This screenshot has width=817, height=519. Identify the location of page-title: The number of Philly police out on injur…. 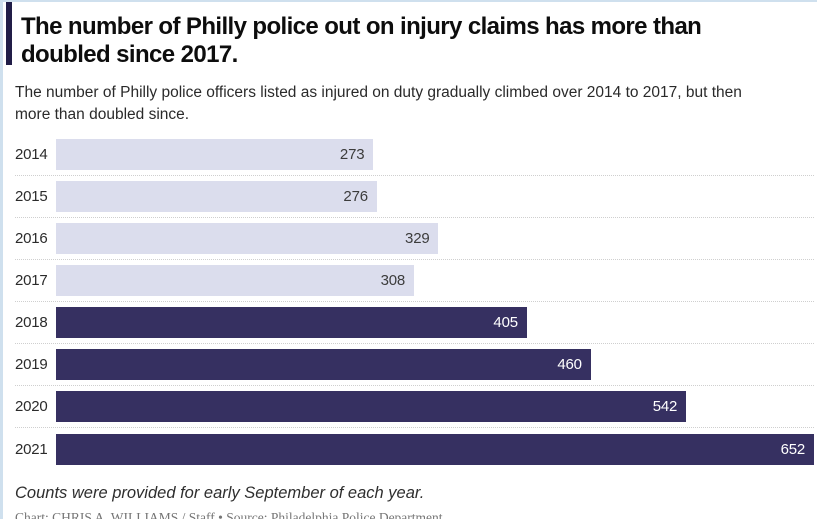
(361, 40).